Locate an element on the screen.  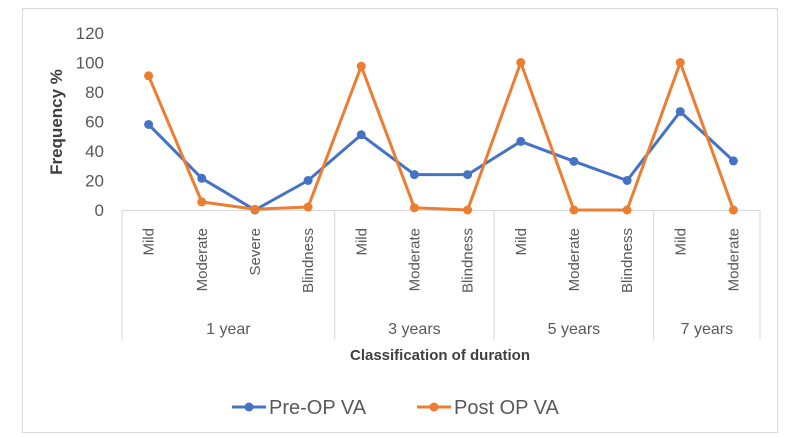
legend: Pre-OP VA Post OP VA is located at coordinates (396, 408).